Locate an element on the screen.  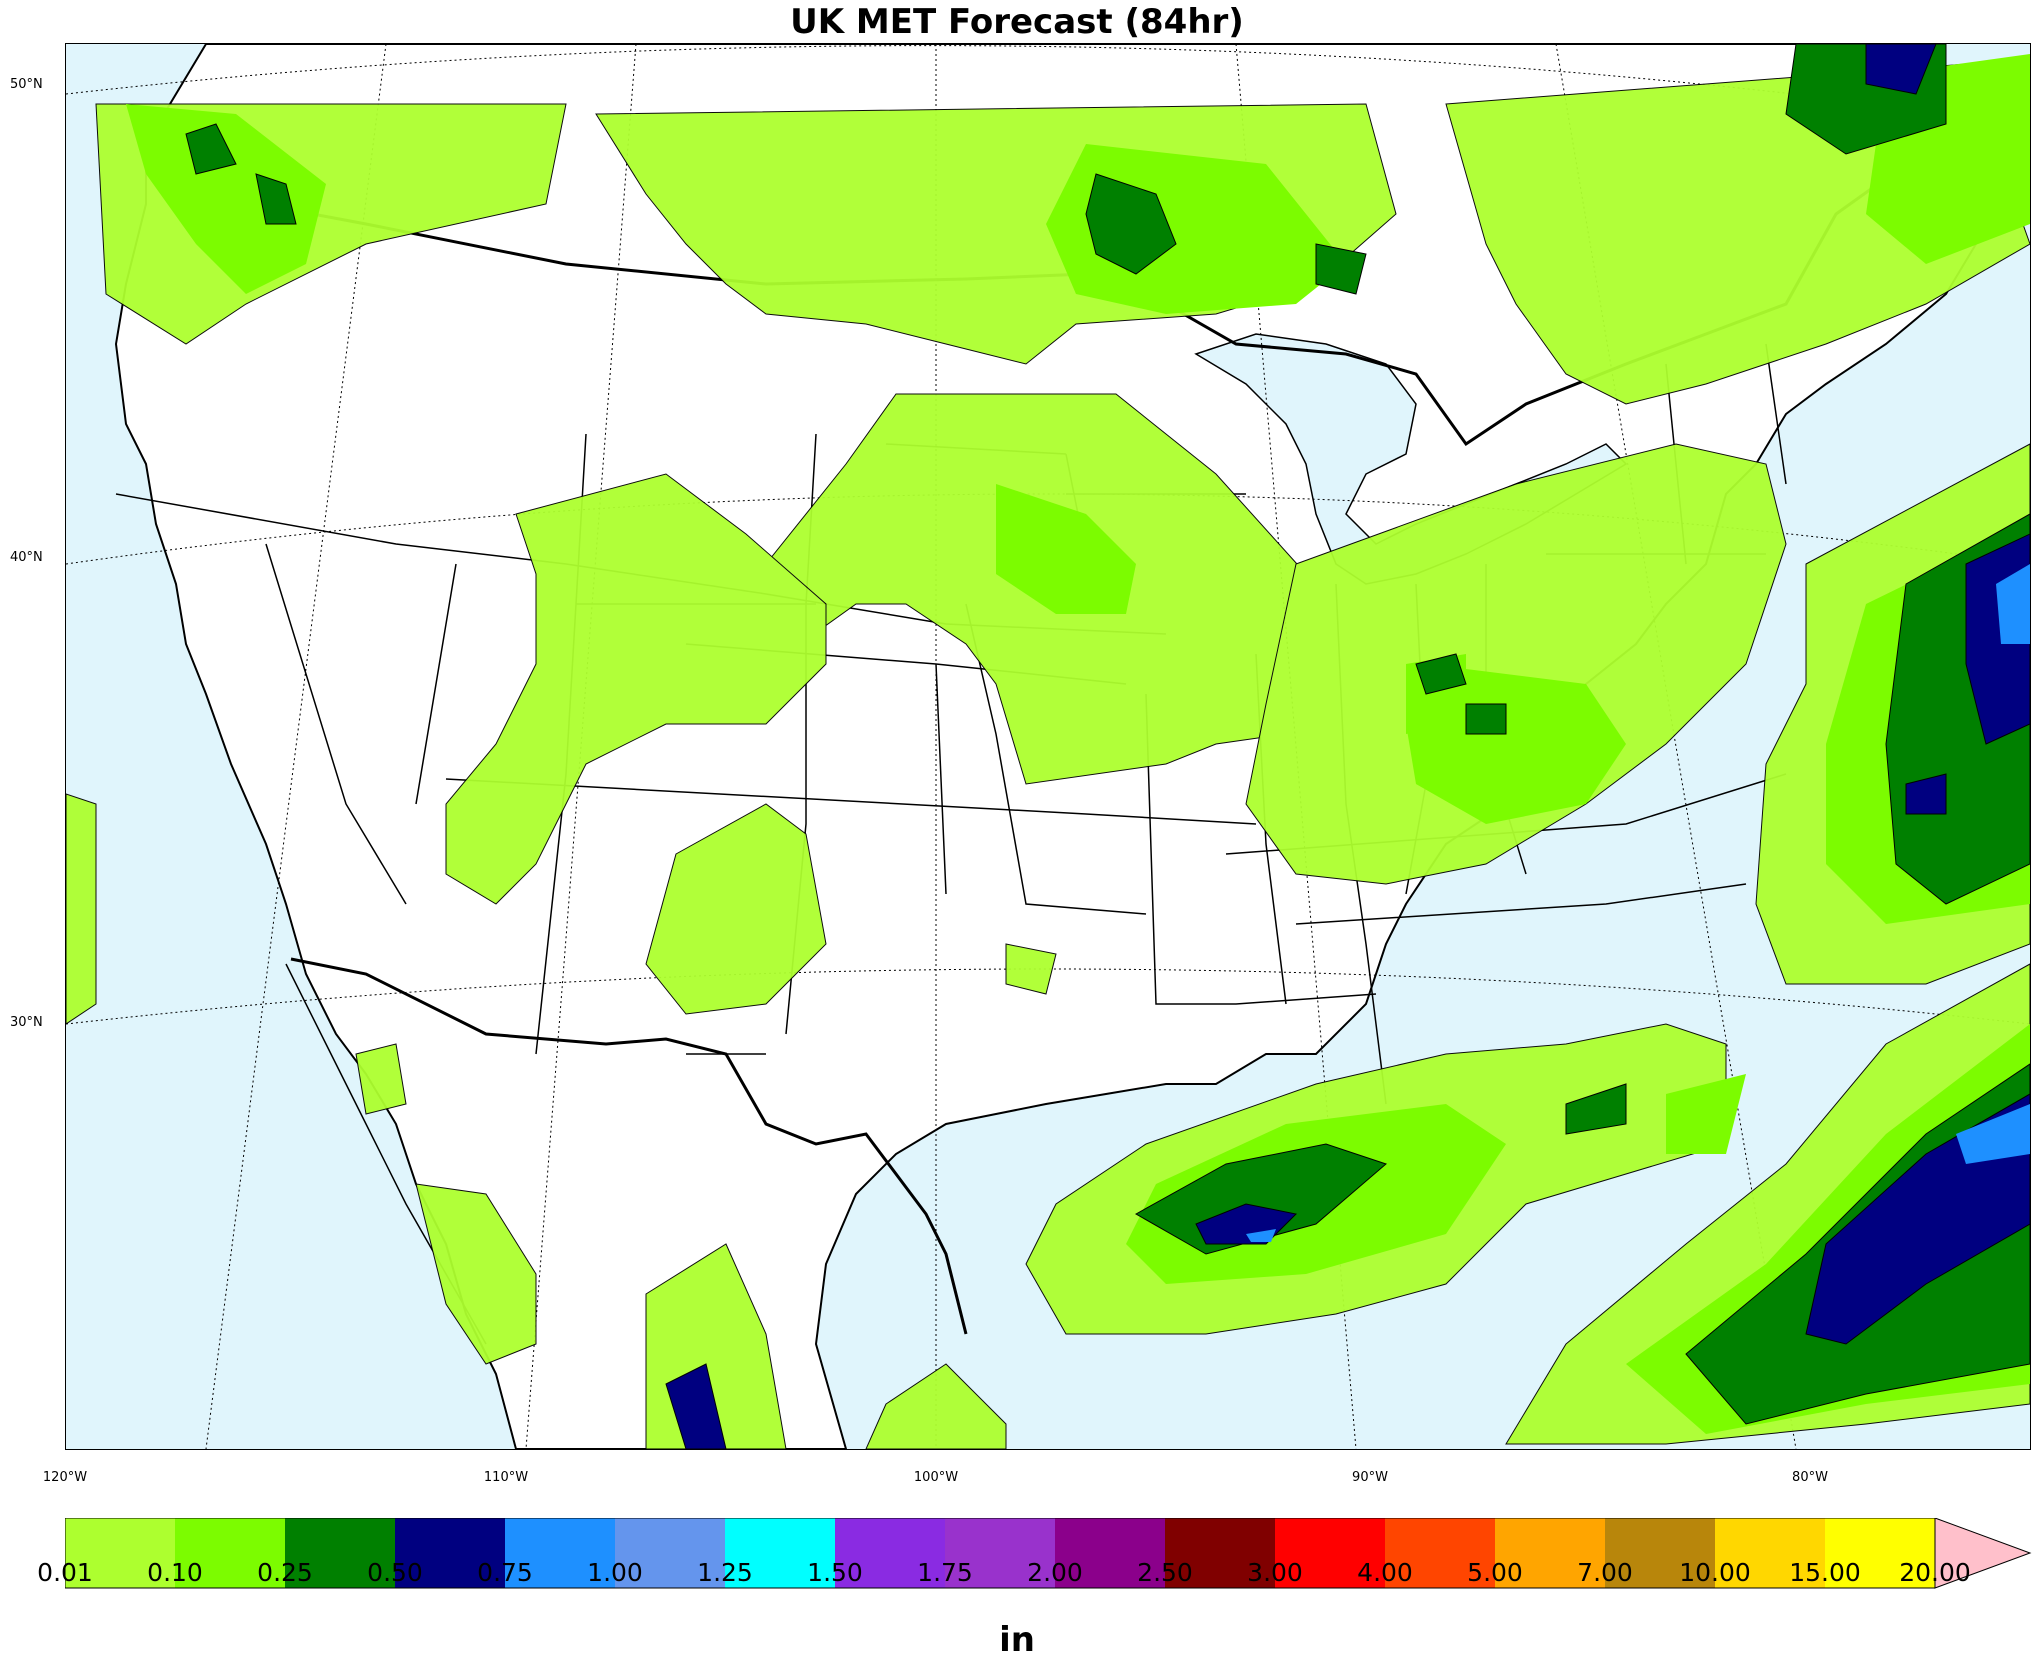
lat-label-50n: 50°N is located at coordinates (26, 84).